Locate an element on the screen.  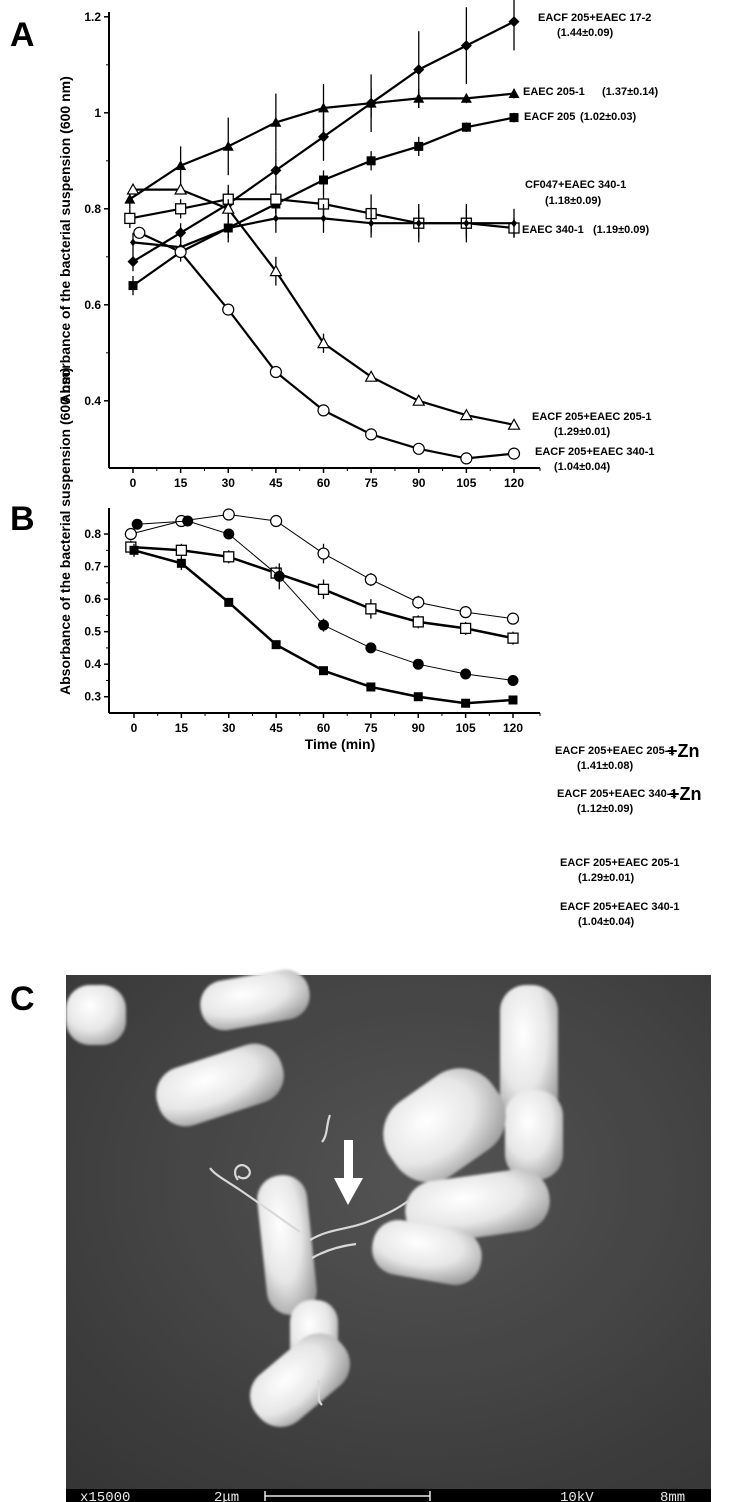
y-tick-label: 0.7 is located at coordinates (92, 567).